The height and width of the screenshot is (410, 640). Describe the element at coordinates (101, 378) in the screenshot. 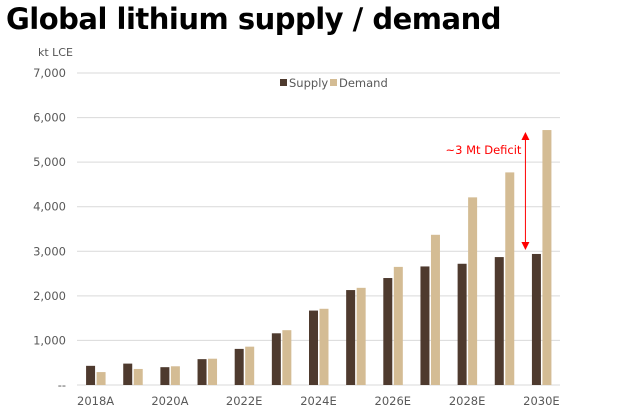

I see `bar-demand-2018A` at that location.